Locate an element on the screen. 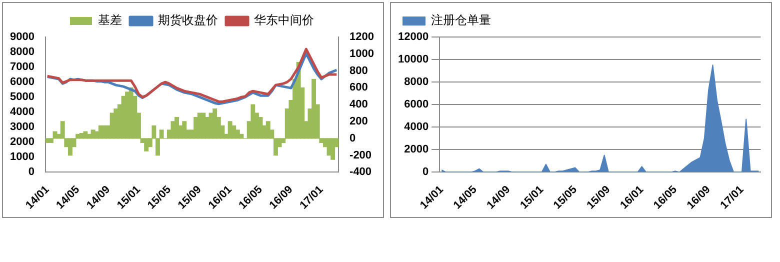  y2-tick-label: -400 is located at coordinates (361, 172).